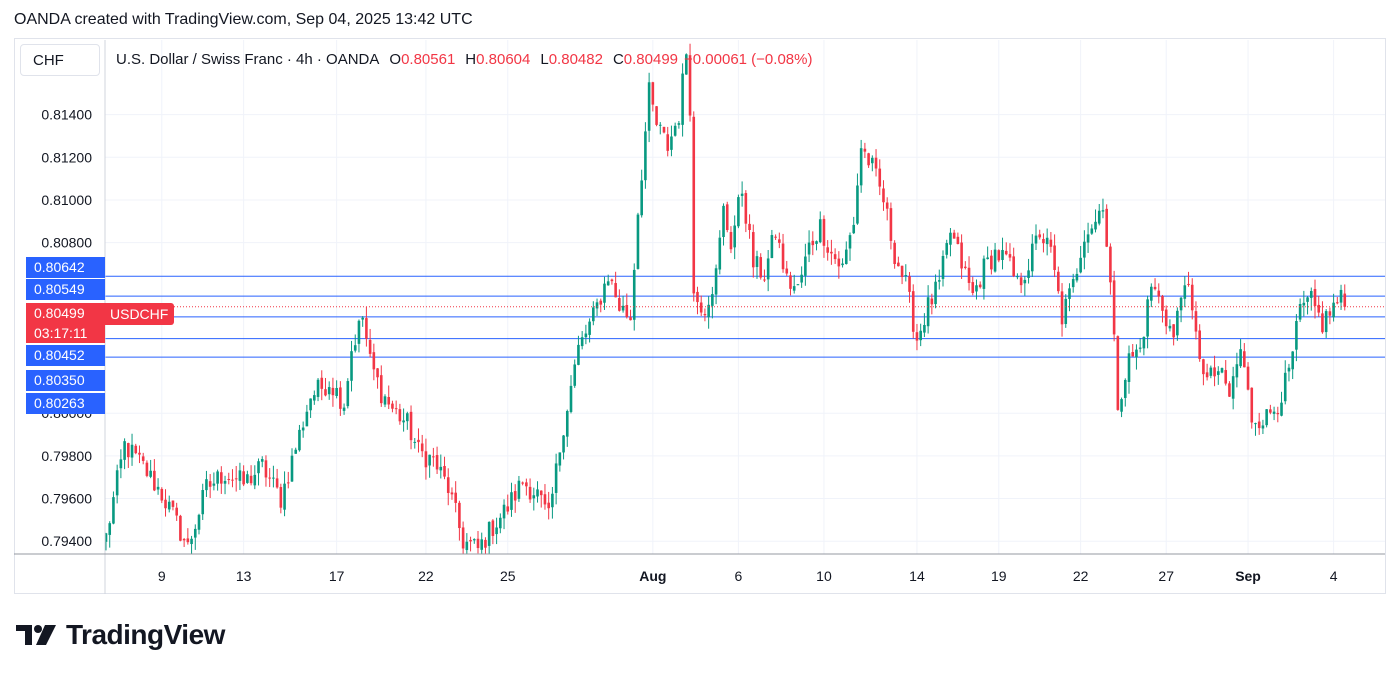  What do you see at coordinates (36, 635) in the screenshot?
I see `tradingview-logo-icon` at bounding box center [36, 635].